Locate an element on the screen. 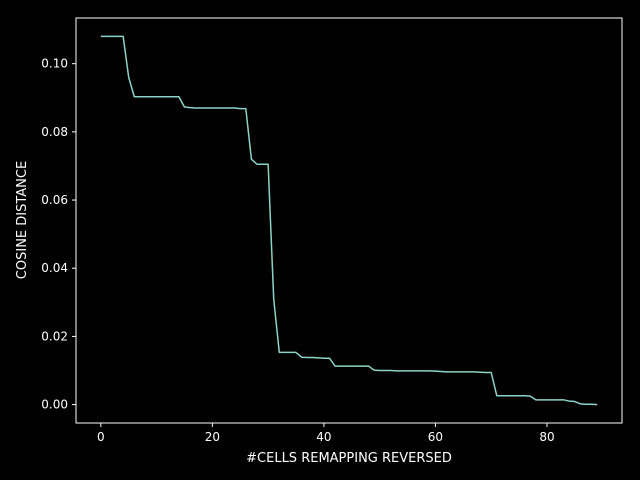  y-axis-label: COSINE DISTANCE is located at coordinates (22, 220).